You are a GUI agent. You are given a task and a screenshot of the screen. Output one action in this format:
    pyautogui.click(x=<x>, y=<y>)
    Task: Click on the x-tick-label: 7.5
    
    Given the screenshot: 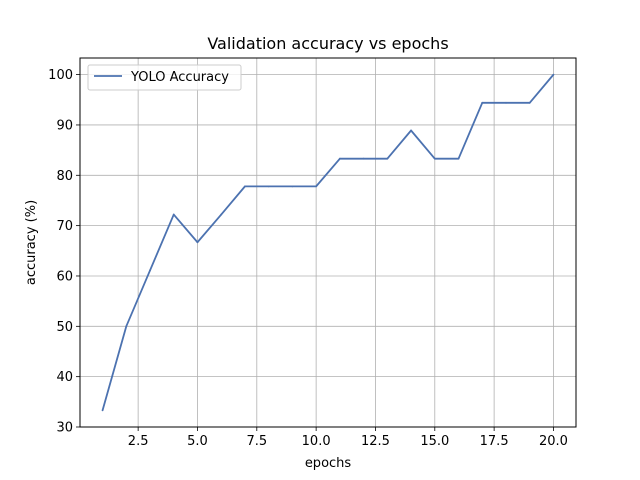 What is the action you would take?
    pyautogui.click(x=256, y=441)
    